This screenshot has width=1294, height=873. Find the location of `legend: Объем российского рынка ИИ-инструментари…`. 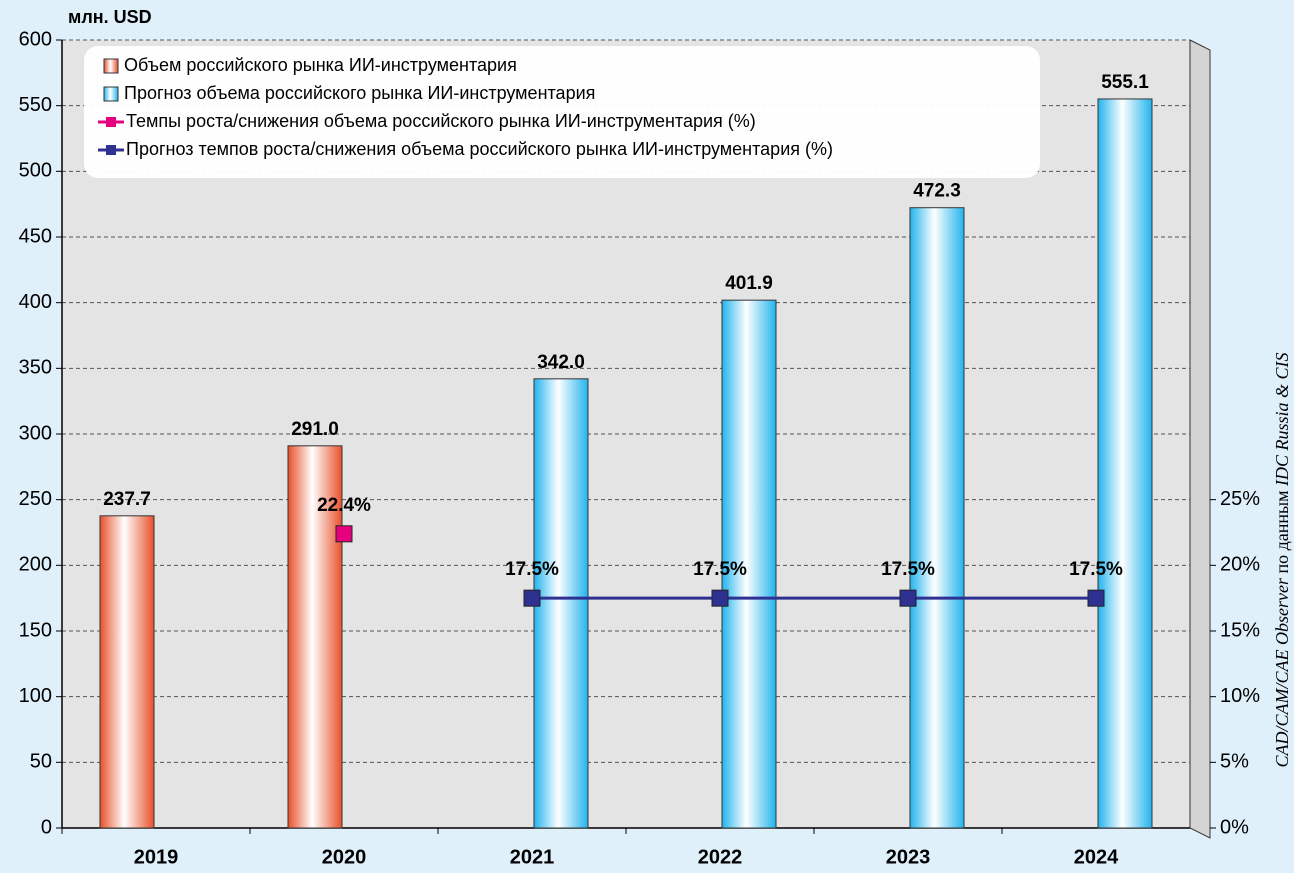

legend: Объем российского рынка ИИ-инструментари… is located at coordinates (465, 107).